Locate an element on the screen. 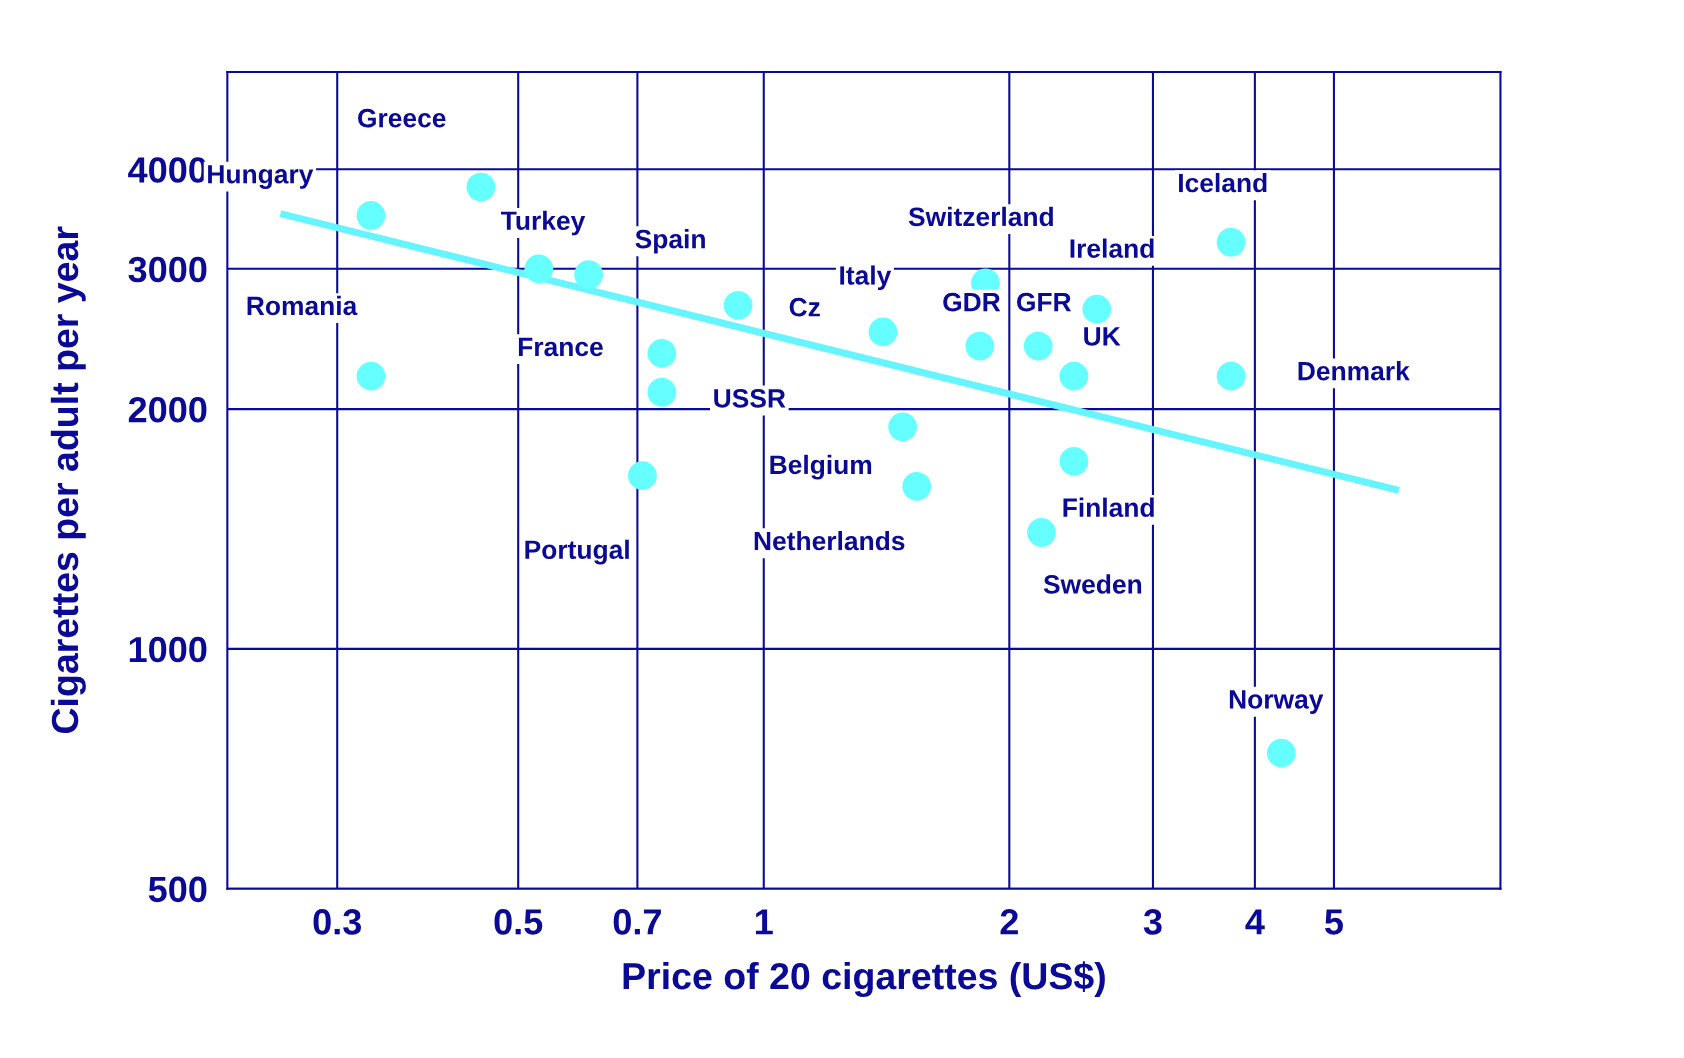 The width and height of the screenshot is (1684, 1058). annotation: Portugal is located at coordinates (577, 552).